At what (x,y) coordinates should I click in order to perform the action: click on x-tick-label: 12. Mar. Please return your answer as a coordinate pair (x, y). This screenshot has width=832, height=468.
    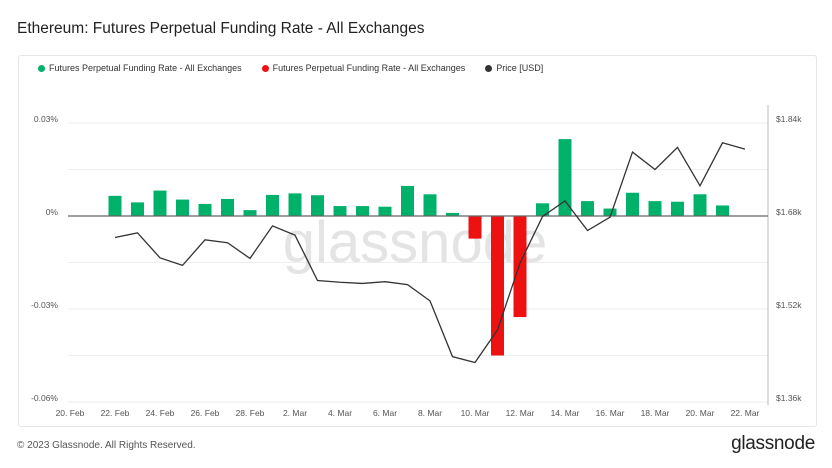
    Looking at the image, I should click on (520, 413).